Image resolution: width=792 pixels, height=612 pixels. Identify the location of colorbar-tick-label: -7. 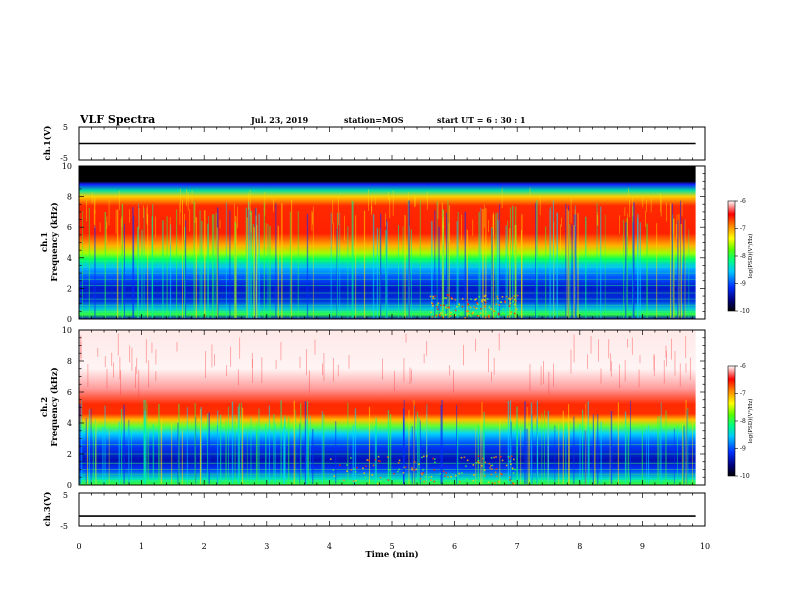
(743, 394).